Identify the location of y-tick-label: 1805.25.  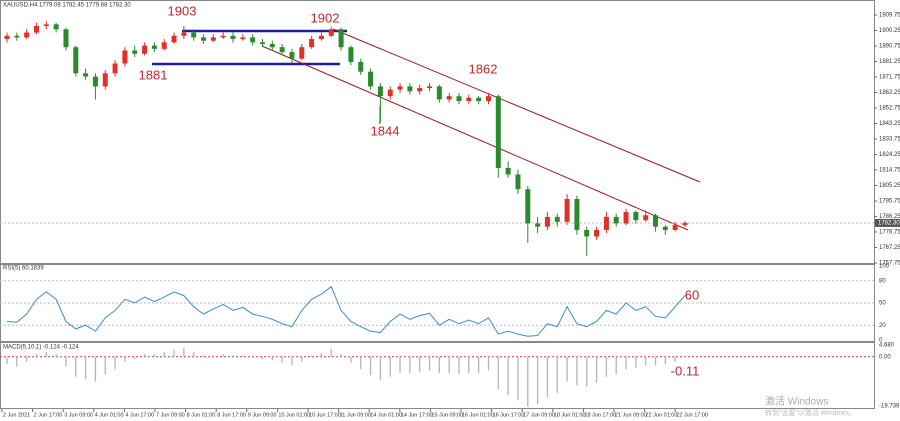
(889, 186).